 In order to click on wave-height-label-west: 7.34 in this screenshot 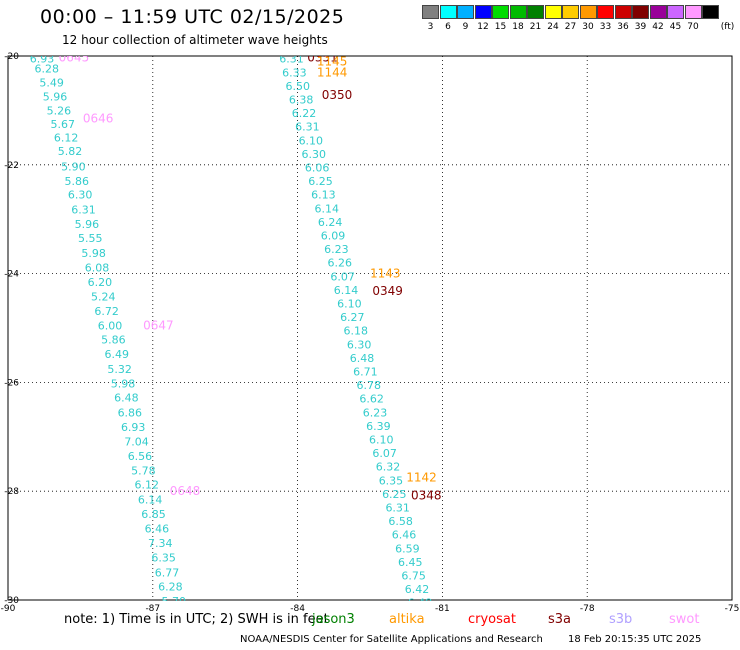, I will do `click(160, 543)`.